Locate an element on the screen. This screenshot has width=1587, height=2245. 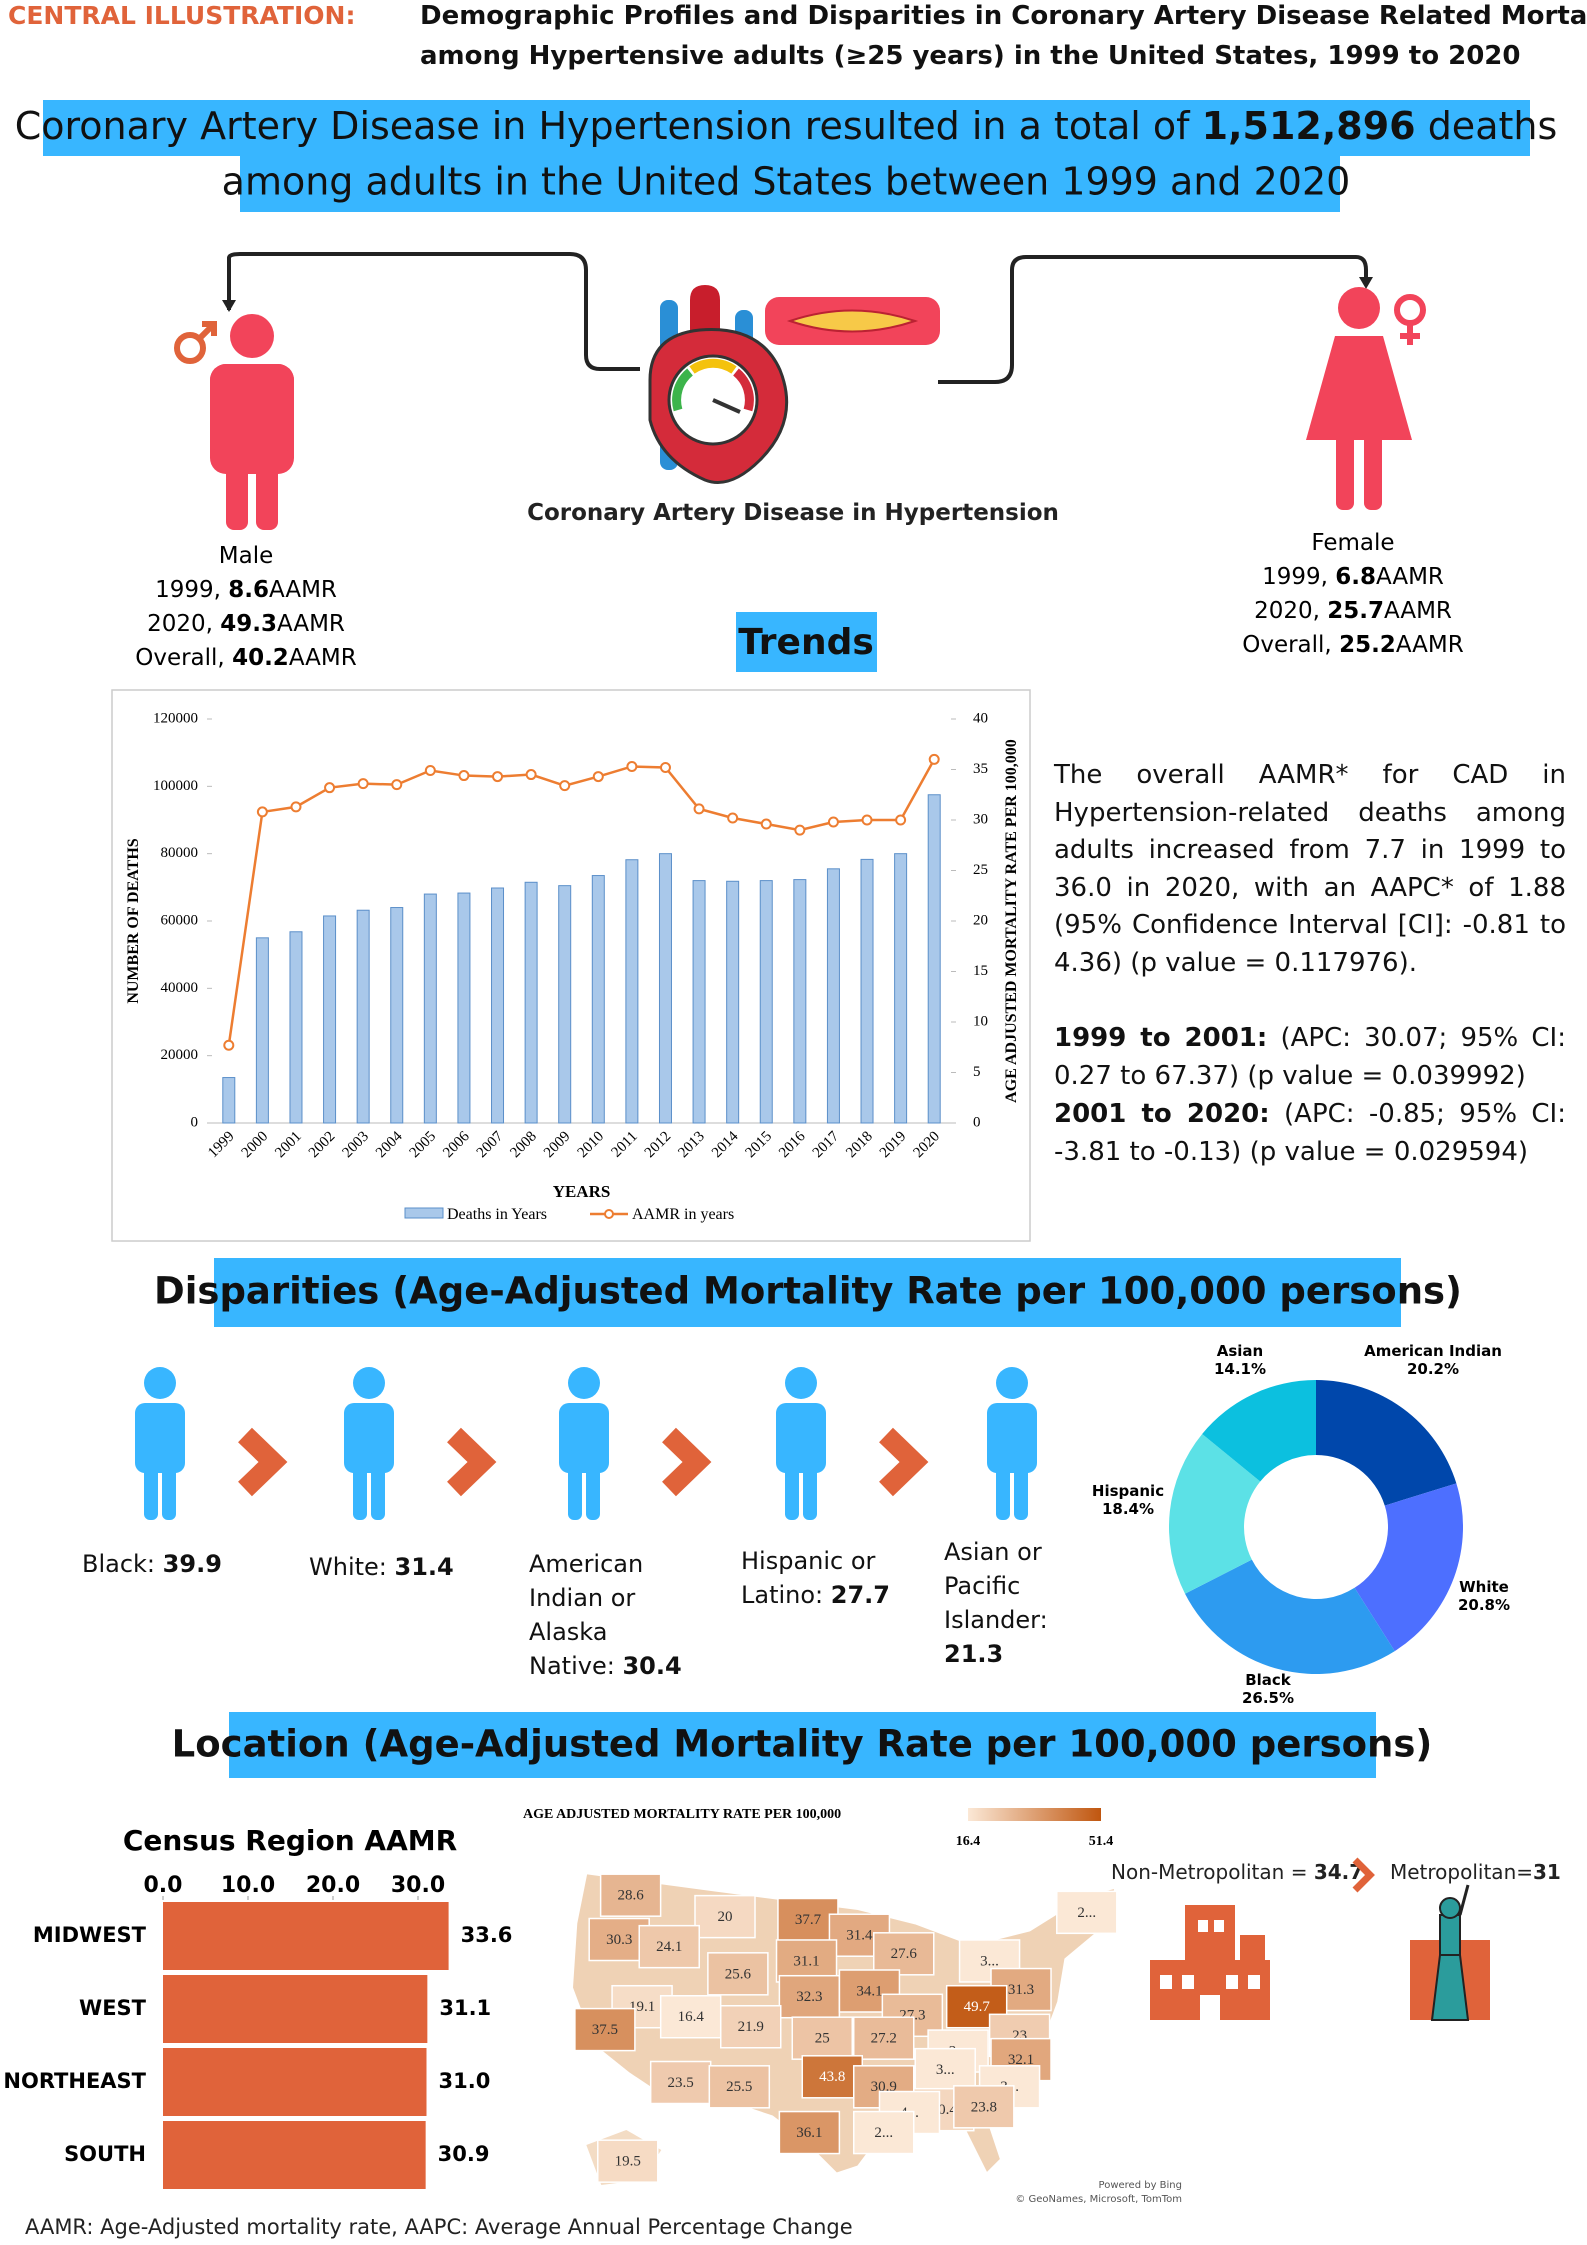
gender-label: Male is located at coordinates (246, 556).